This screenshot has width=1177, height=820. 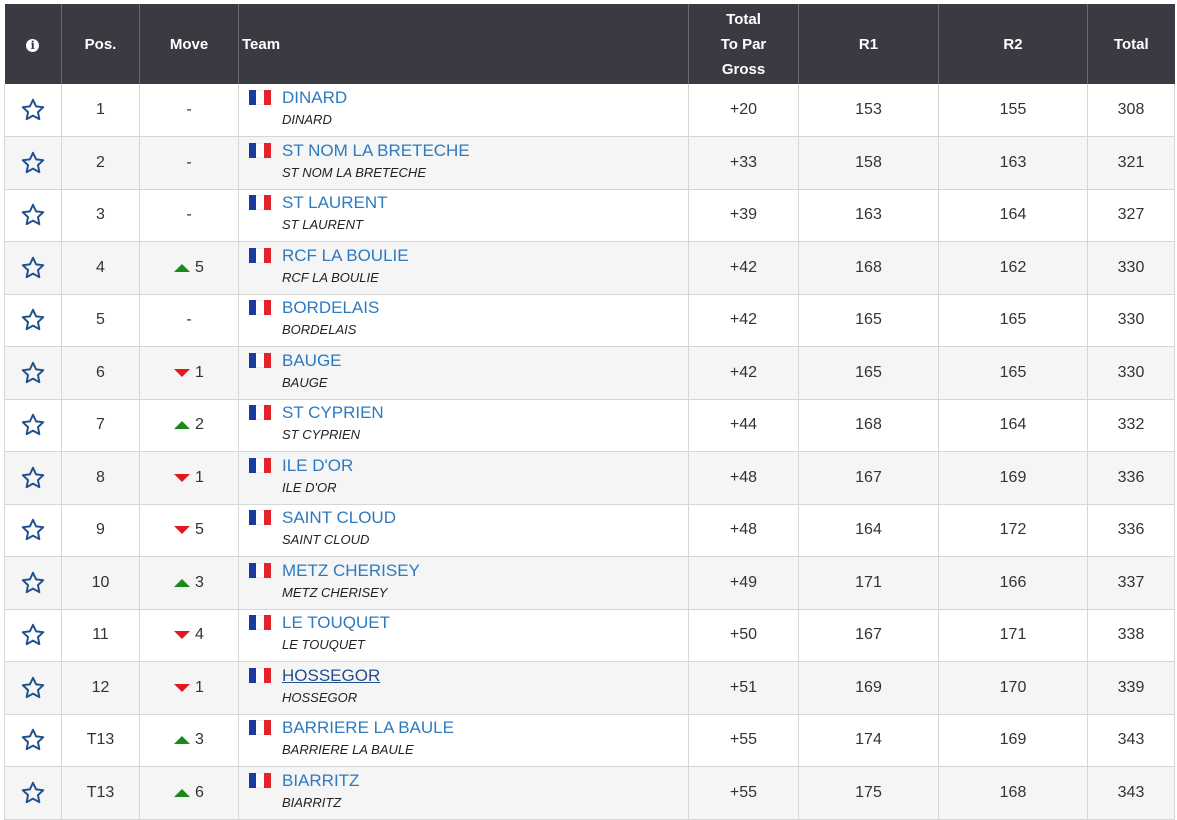 I want to click on team-name-link: BAUGE, so click(x=312, y=360).